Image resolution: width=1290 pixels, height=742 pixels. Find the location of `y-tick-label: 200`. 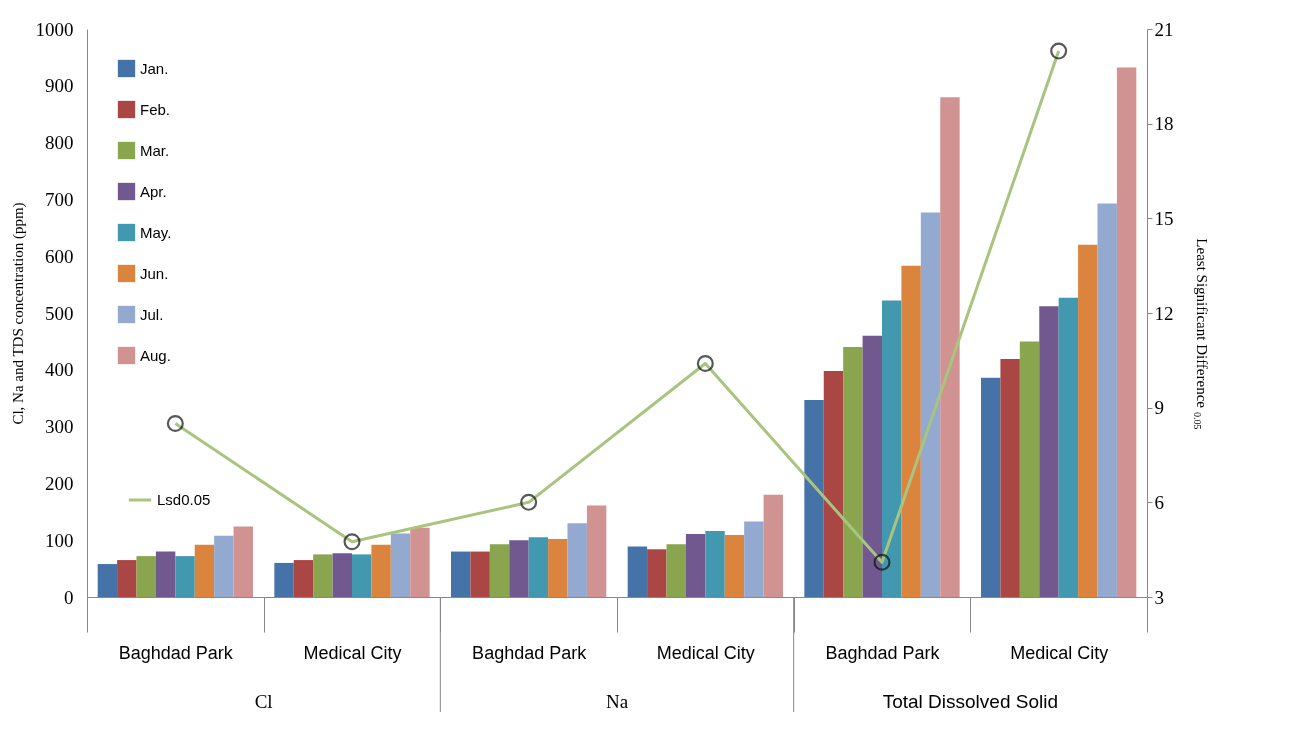

y-tick-label: 200 is located at coordinates (59, 483).